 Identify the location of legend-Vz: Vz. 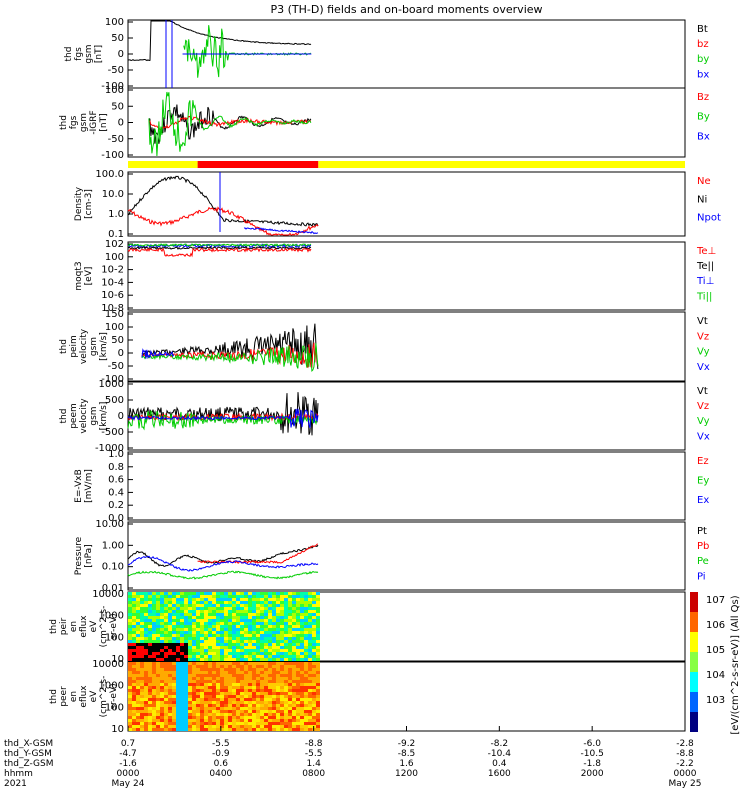
(703, 336).